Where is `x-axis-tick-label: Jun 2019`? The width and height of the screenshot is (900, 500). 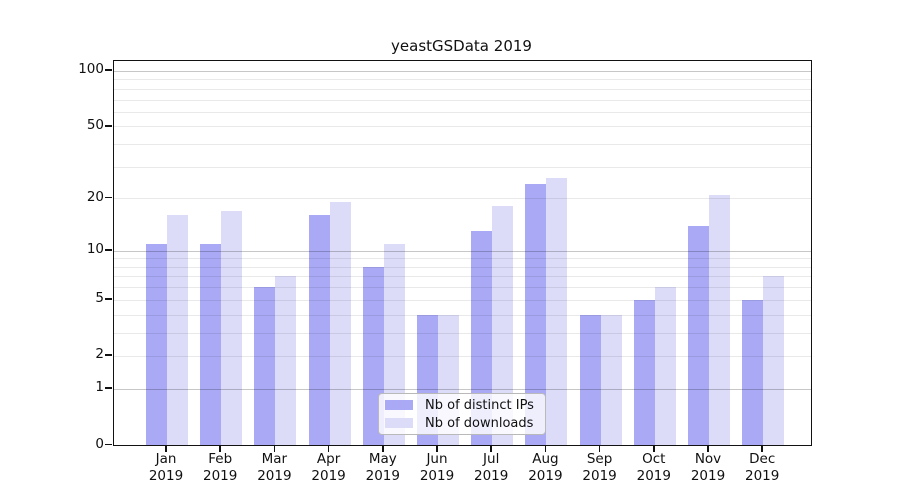 x-axis-tick-label: Jun 2019 is located at coordinates (437, 467).